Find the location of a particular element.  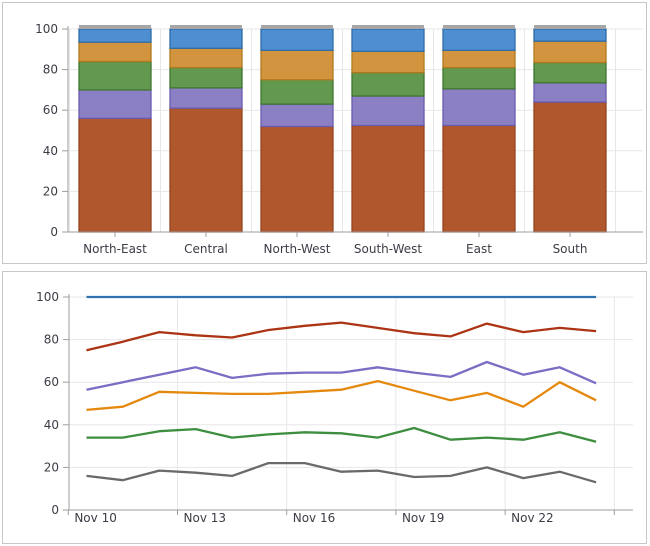

x-axis-label: Nov 10 is located at coordinates (95, 518).